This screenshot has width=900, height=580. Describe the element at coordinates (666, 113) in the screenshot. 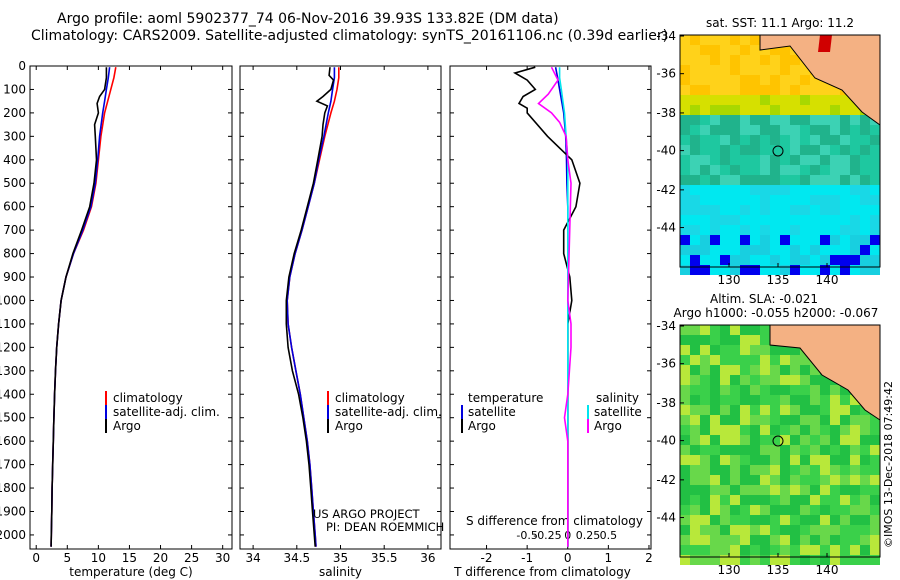

I see `lat-tick-label: -38` at that location.